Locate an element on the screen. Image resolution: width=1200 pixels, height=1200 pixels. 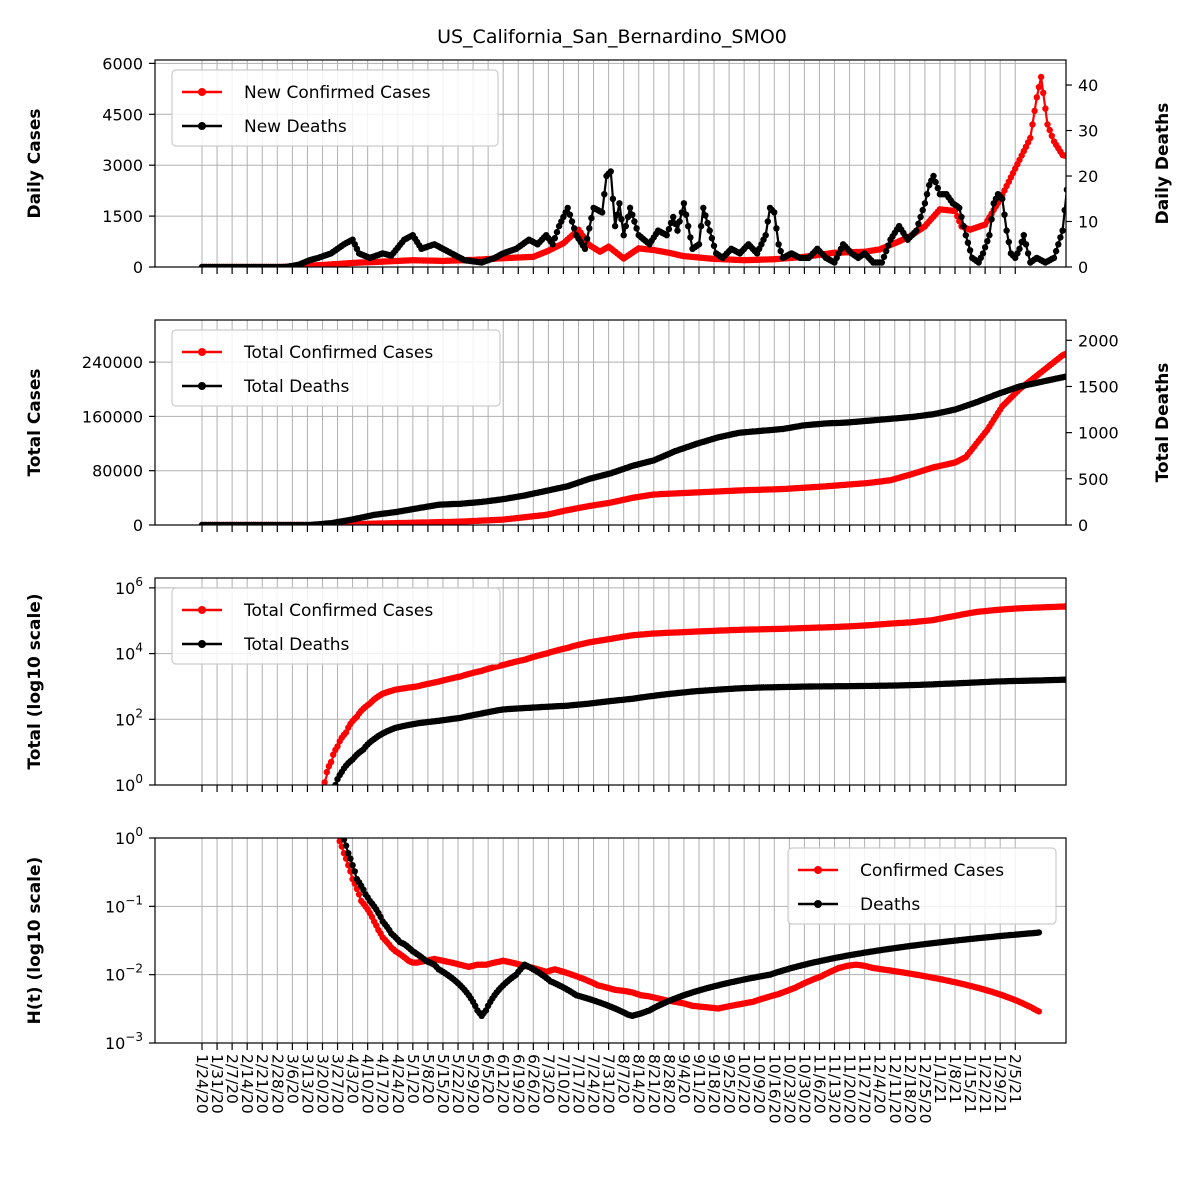
x-tick-label: 9/4/20 is located at coordinates (684, 1079).